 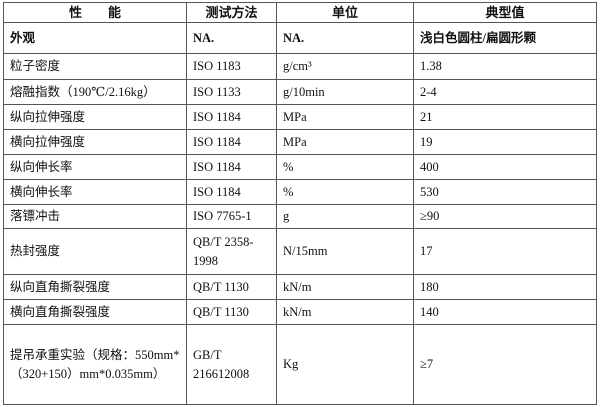 What do you see at coordinates (231, 38) in the screenshot?
I see `cell-method: NA.` at bounding box center [231, 38].